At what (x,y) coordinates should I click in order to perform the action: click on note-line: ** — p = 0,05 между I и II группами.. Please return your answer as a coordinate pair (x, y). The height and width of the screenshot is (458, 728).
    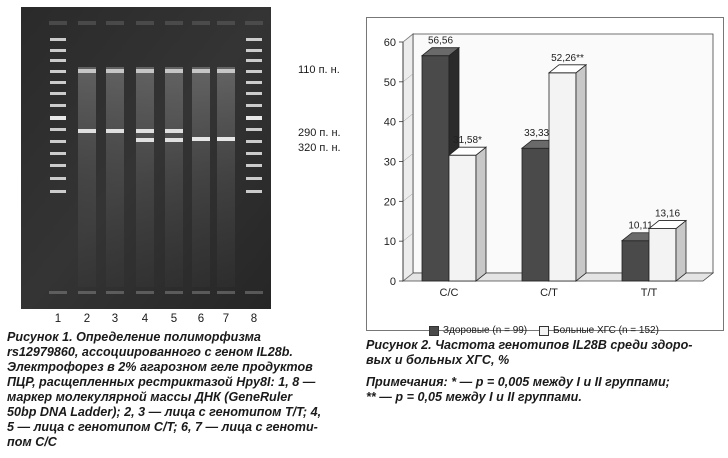
    Looking at the image, I should click on (474, 397).